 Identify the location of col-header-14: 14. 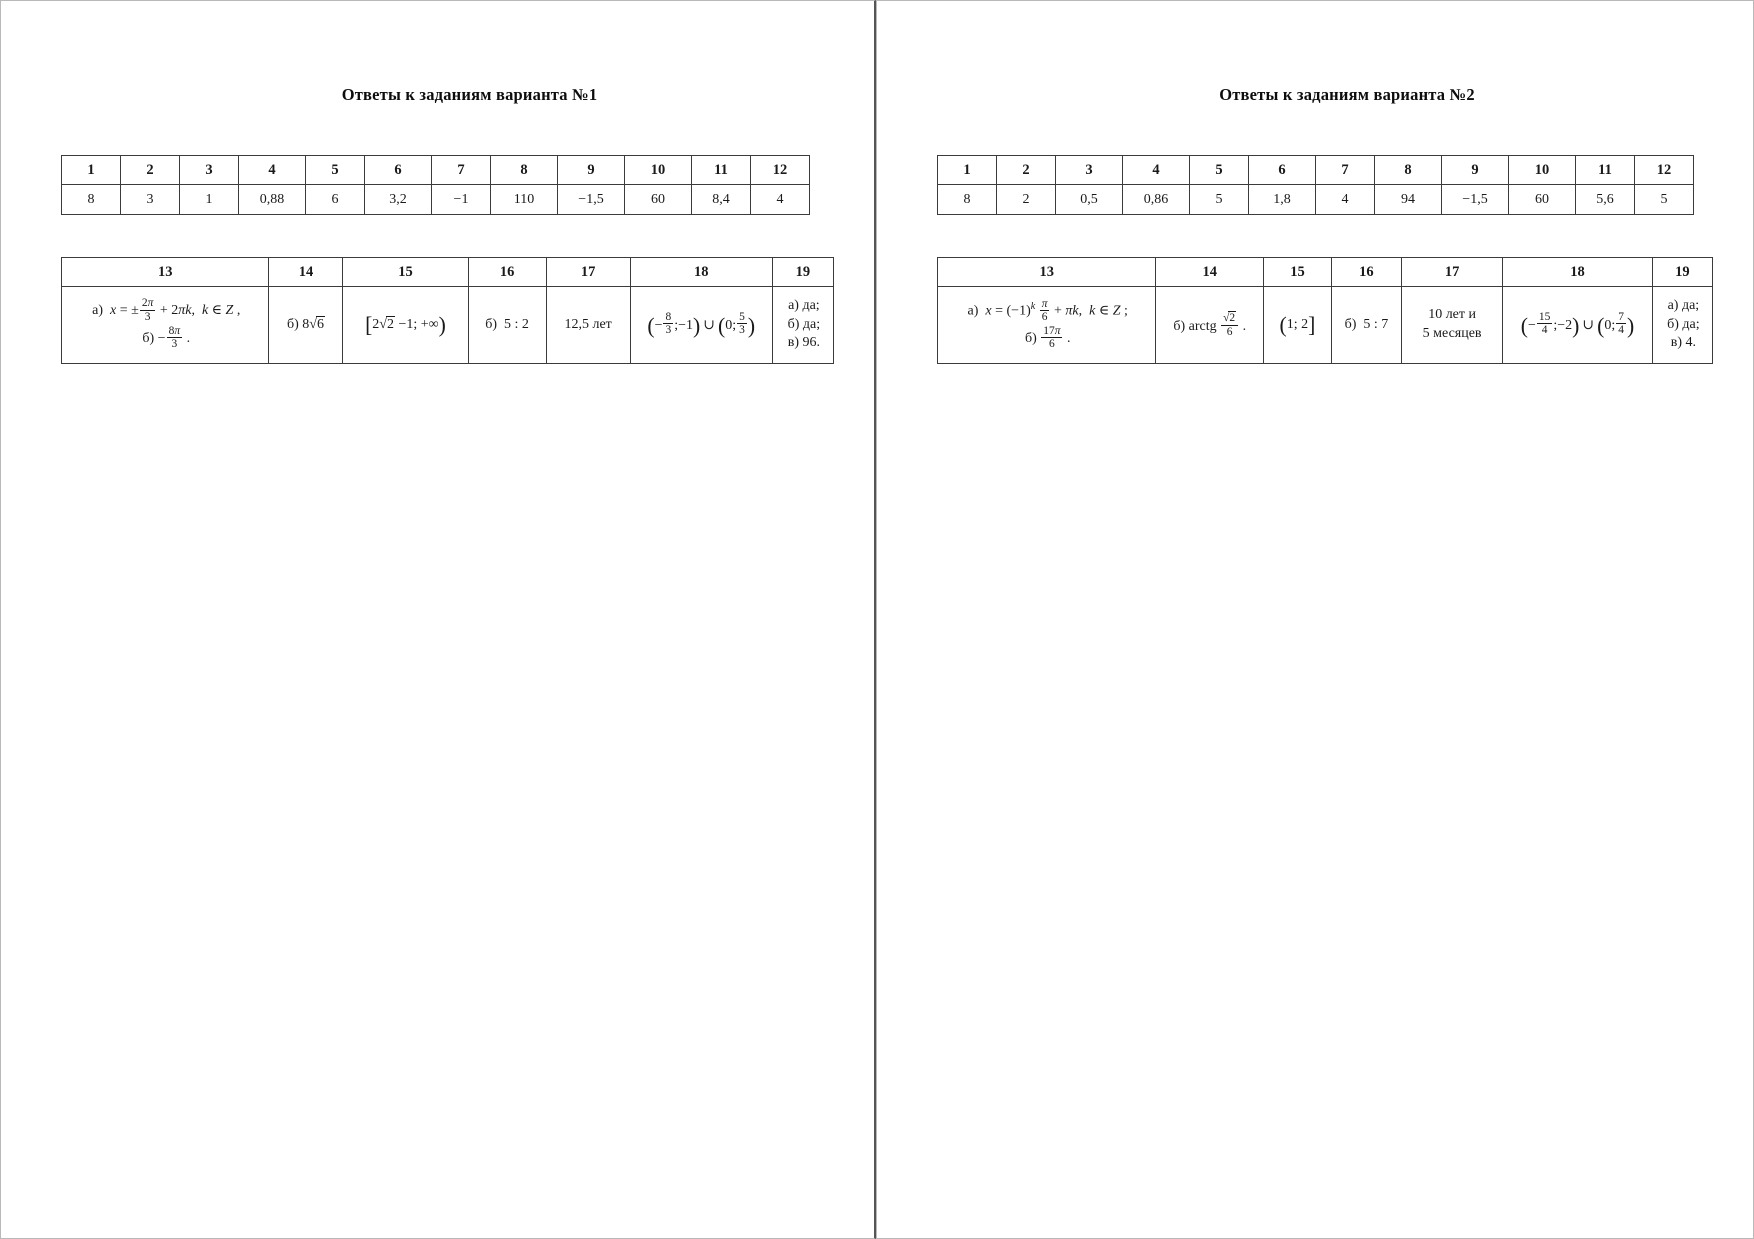
(306, 272).